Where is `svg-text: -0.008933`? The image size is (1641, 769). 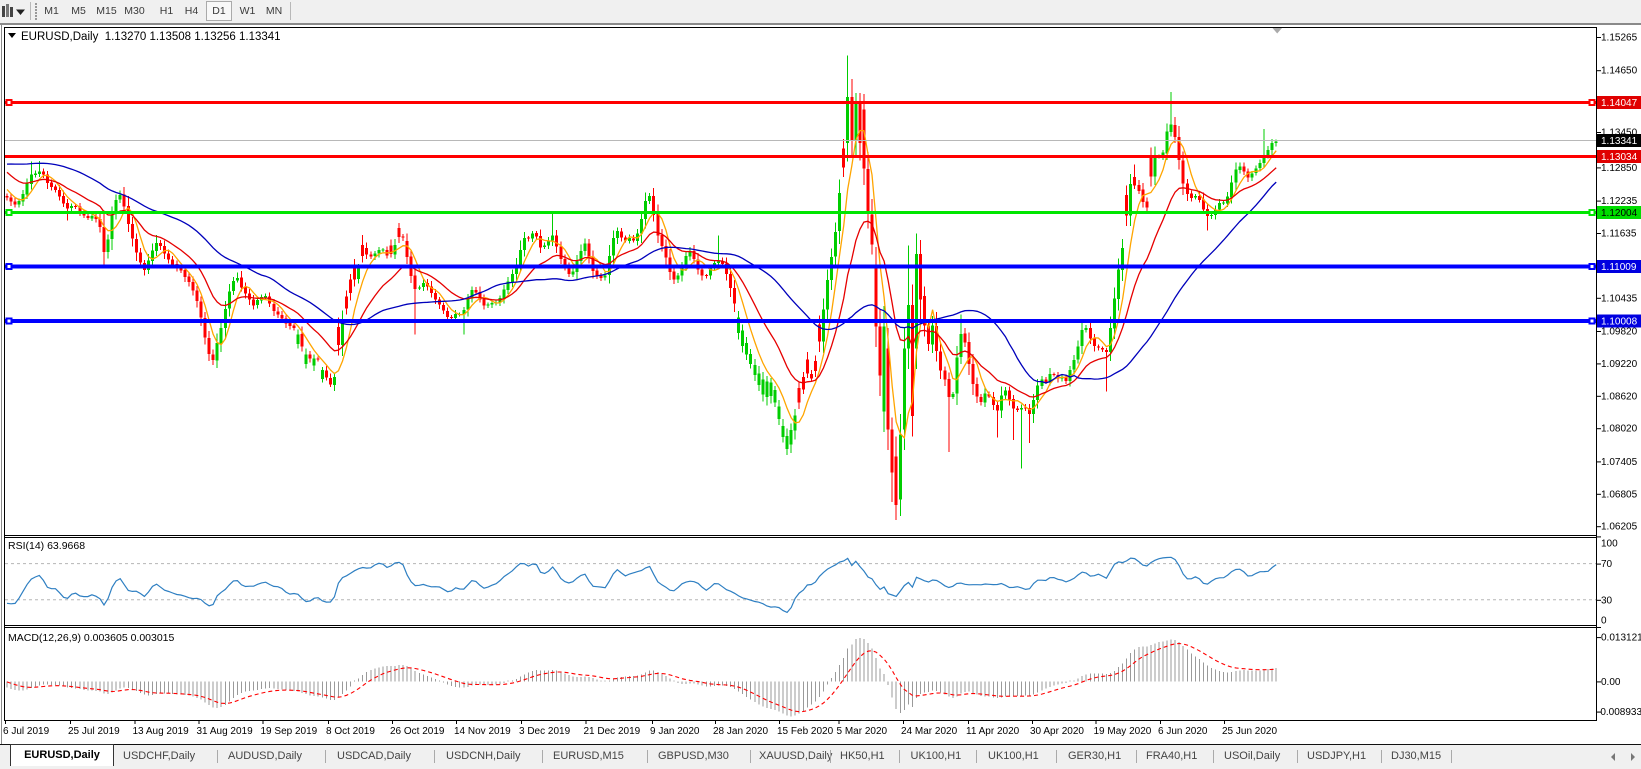 svg-text: -0.008933 is located at coordinates (1619, 712).